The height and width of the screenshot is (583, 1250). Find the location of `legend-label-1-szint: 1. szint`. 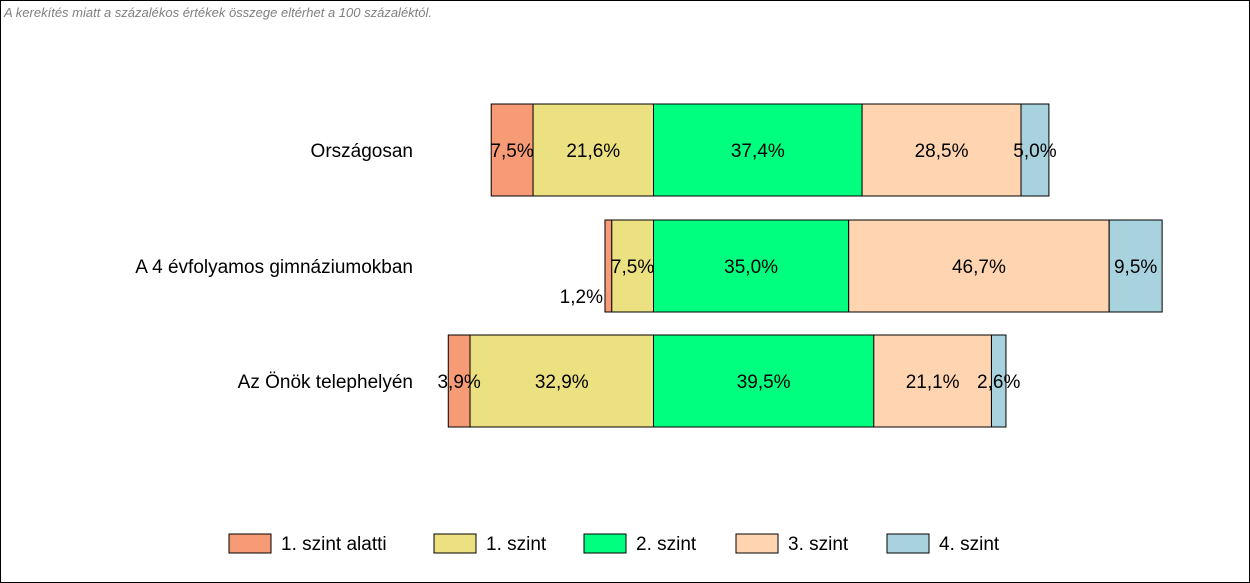

legend-label-1-szint: 1. szint is located at coordinates (516, 544).